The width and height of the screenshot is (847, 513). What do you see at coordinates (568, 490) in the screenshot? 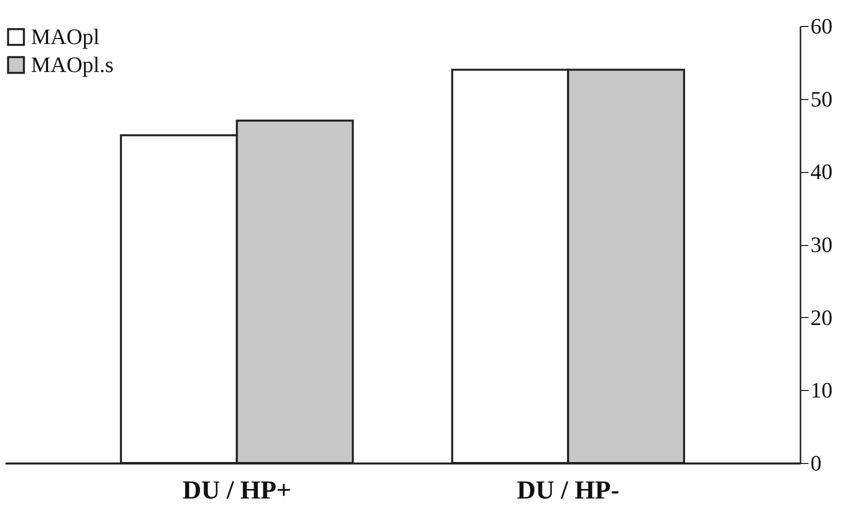
I see `x-tick-label: DU / HP-` at bounding box center [568, 490].